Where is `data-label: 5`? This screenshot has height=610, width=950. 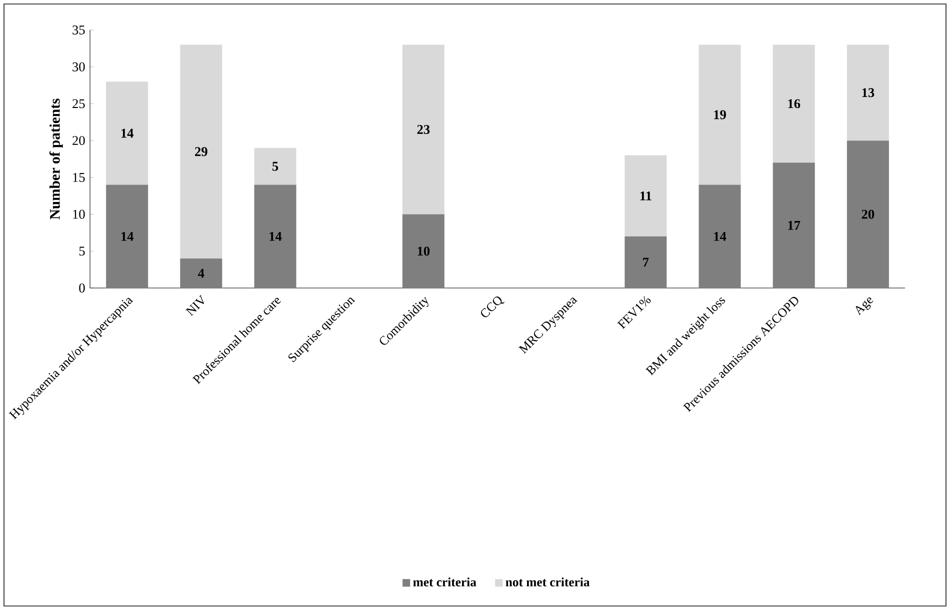 data-label: 5 is located at coordinates (275, 166).